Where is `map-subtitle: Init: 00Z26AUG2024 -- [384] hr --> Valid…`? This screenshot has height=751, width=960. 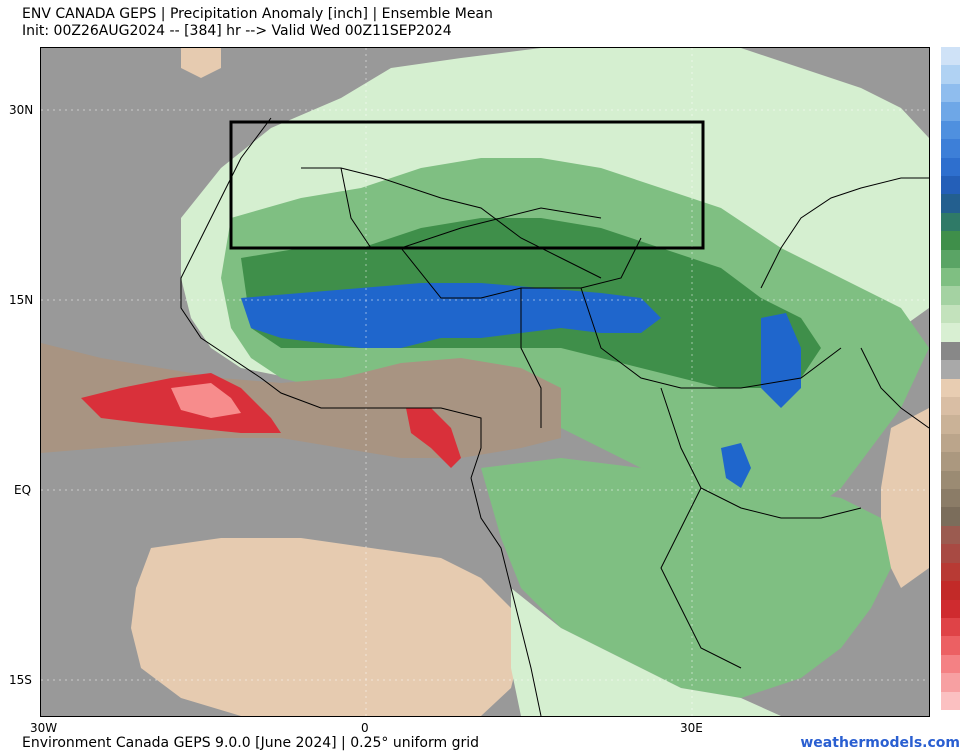 map-subtitle: Init: 00Z26AUG2024 -- [384] hr --> Valid… is located at coordinates (237, 31).